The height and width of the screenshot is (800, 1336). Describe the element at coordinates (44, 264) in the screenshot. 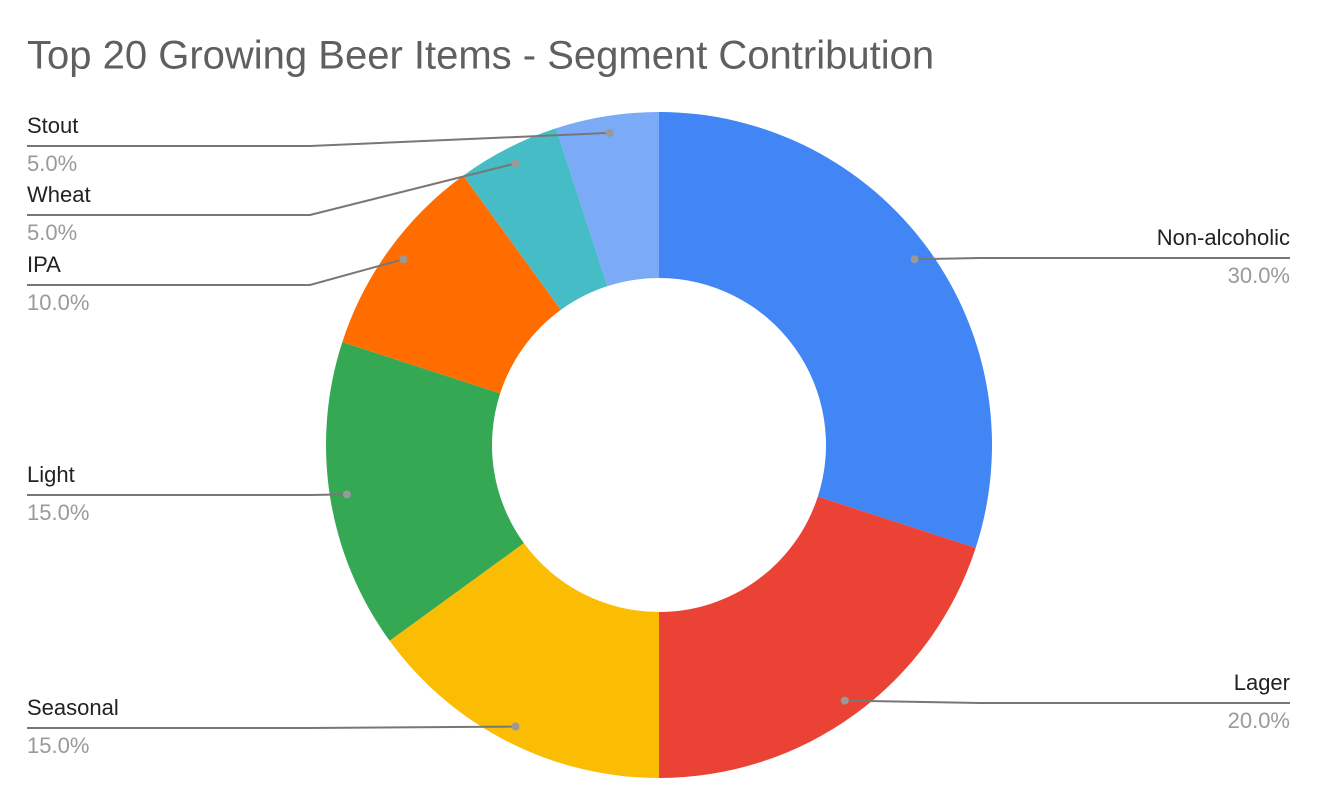

I see `slice-label: IPA` at that location.